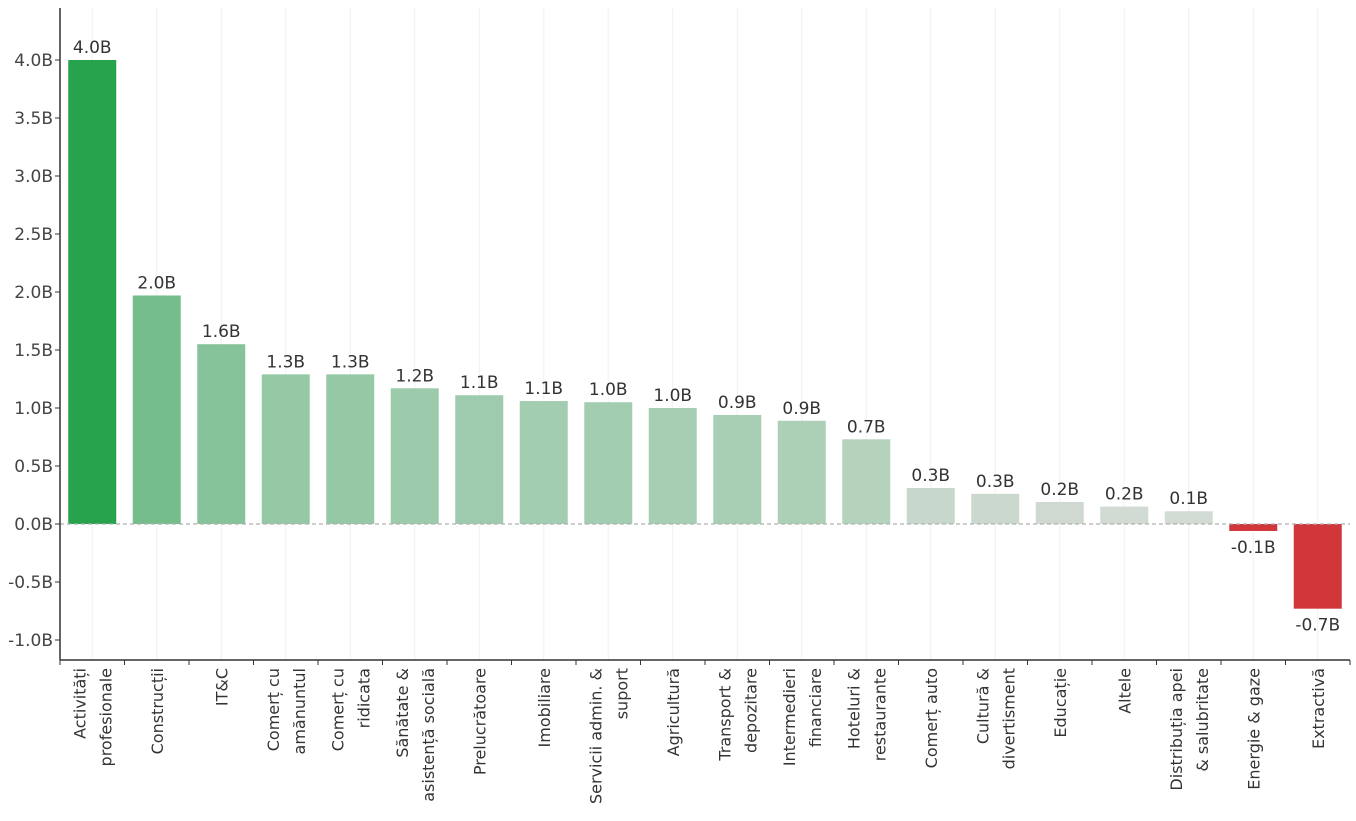 The image size is (1356, 821). What do you see at coordinates (30, 583) in the screenshot?
I see `y-tick-label: -0.5B` at bounding box center [30, 583].